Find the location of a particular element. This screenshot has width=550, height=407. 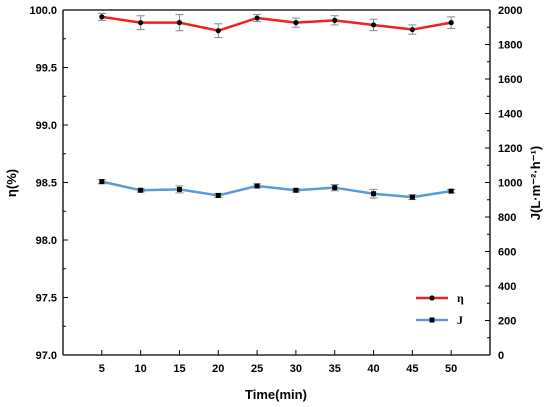

x-tick-label: 15 is located at coordinates (179, 369).